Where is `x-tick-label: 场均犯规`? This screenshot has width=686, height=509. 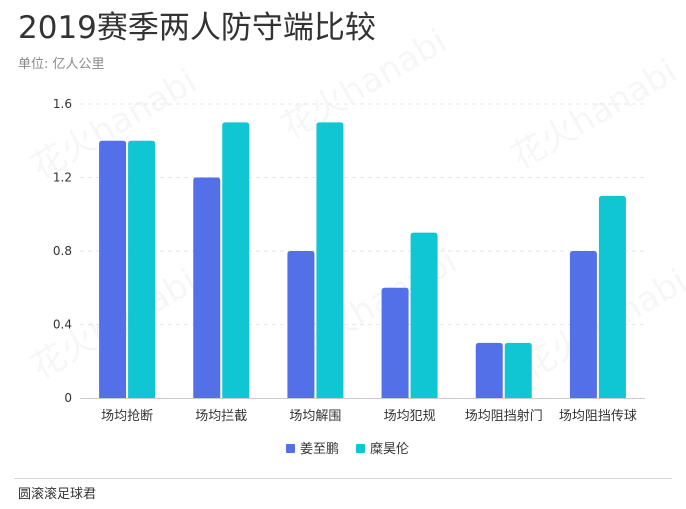 x-tick-label: 场均犯规 is located at coordinates (410, 416).